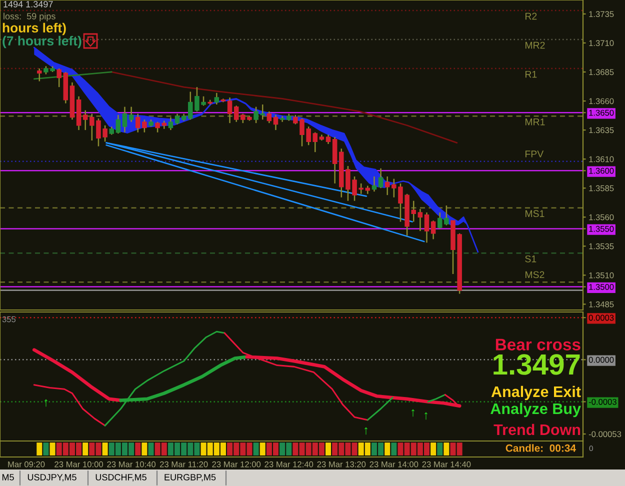  What do you see at coordinates (9, 319) in the screenshot?
I see `annotation: 355` at bounding box center [9, 319].